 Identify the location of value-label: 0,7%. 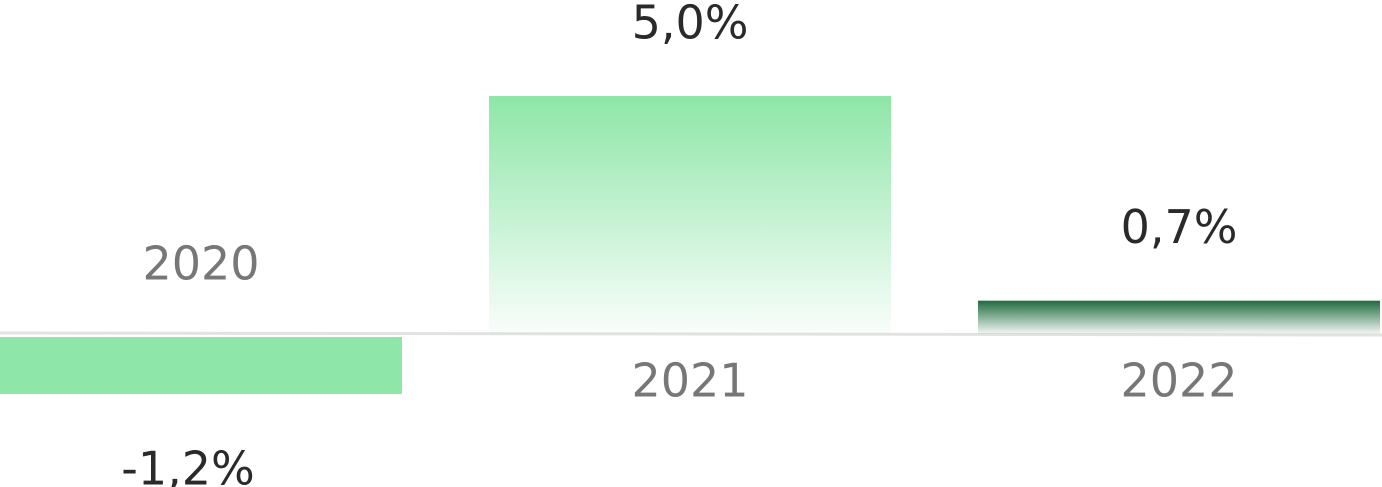
(1179, 227).